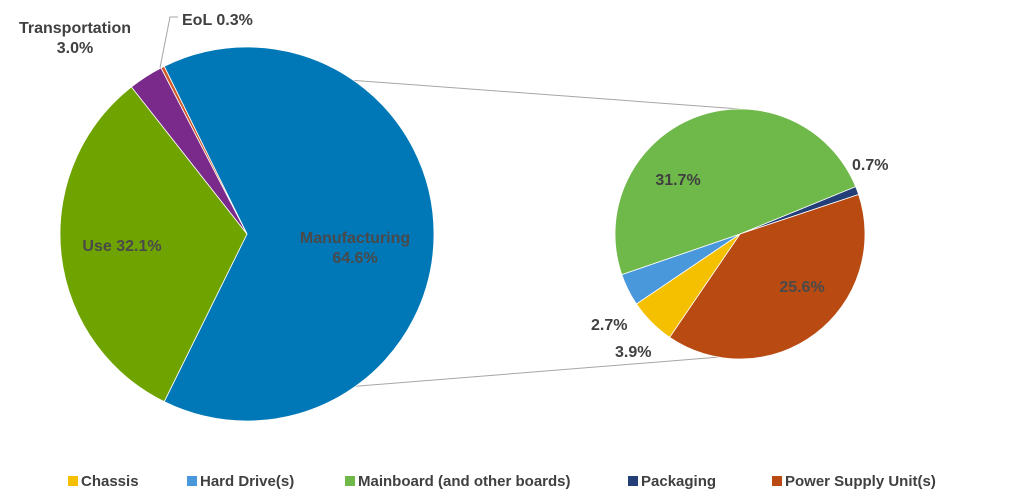 This screenshot has width=1018, height=496. Describe the element at coordinates (678, 481) in the screenshot. I see `legend-label: Packaging` at that location.